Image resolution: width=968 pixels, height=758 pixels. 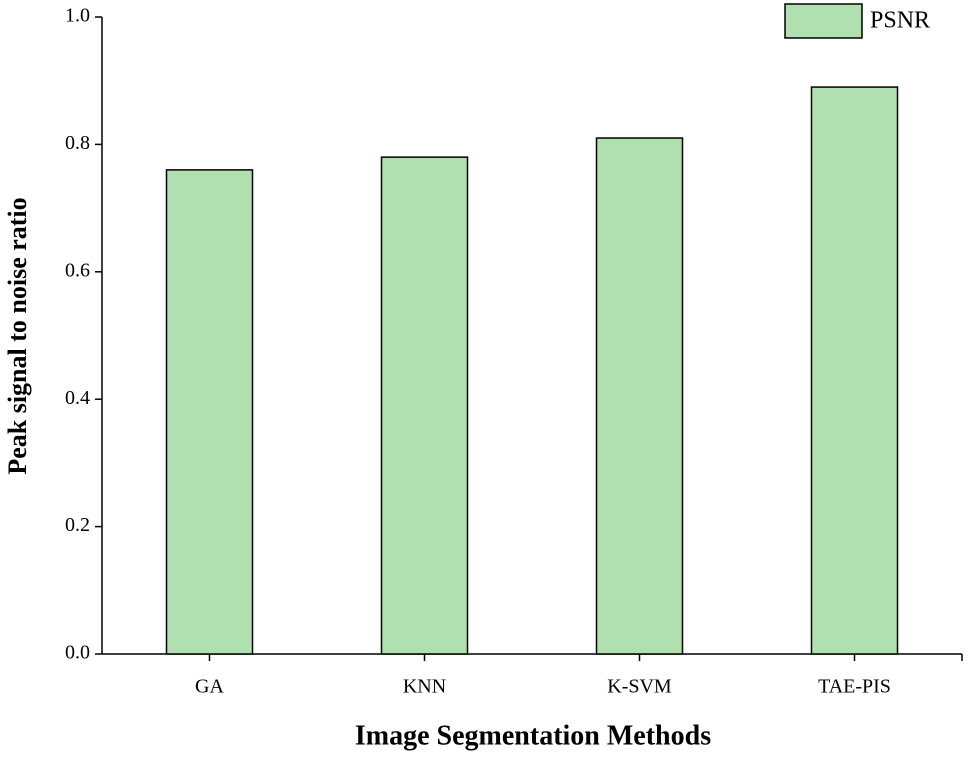 What do you see at coordinates (639, 687) in the screenshot?
I see `x-tick-label: K-SVM` at bounding box center [639, 687].